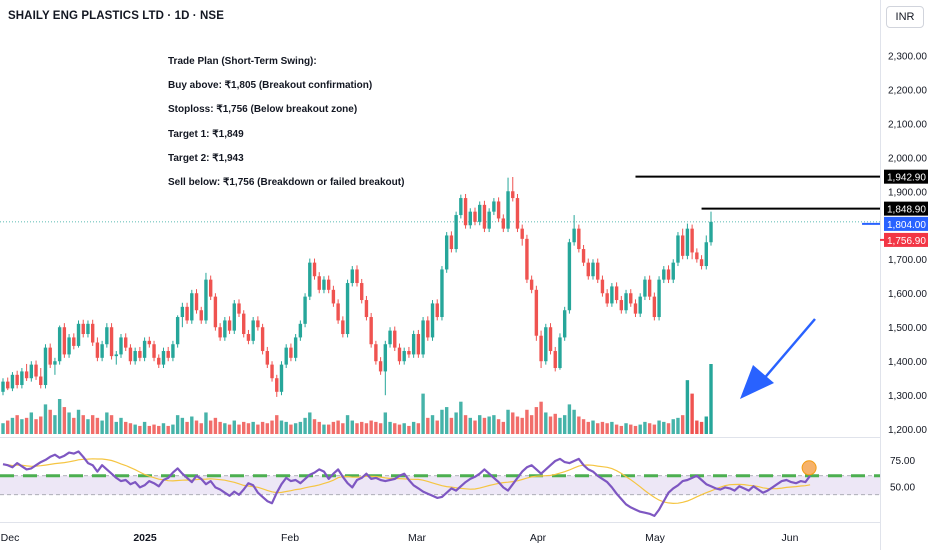 The width and height of the screenshot is (932, 550). What do you see at coordinates (290, 538) in the screenshot?
I see `time-tick-label: Feb` at bounding box center [290, 538].